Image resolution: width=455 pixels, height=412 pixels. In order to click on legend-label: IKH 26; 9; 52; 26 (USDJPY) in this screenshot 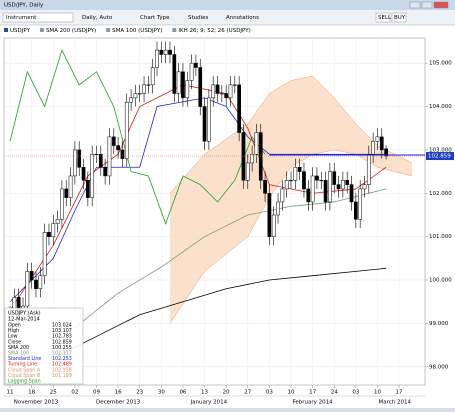, I will do `click(214, 31)`.